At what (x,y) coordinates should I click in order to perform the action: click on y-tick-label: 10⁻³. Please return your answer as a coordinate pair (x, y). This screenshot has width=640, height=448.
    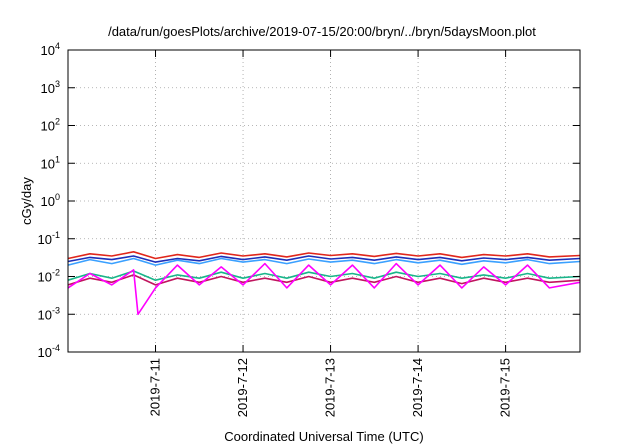
    Looking at the image, I should click on (49, 313).